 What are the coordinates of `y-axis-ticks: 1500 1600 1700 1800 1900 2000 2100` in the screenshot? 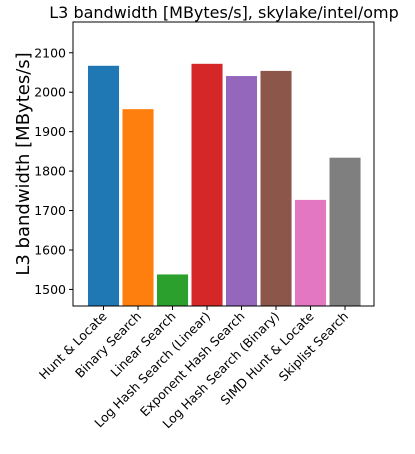 It's located at (53, 171).